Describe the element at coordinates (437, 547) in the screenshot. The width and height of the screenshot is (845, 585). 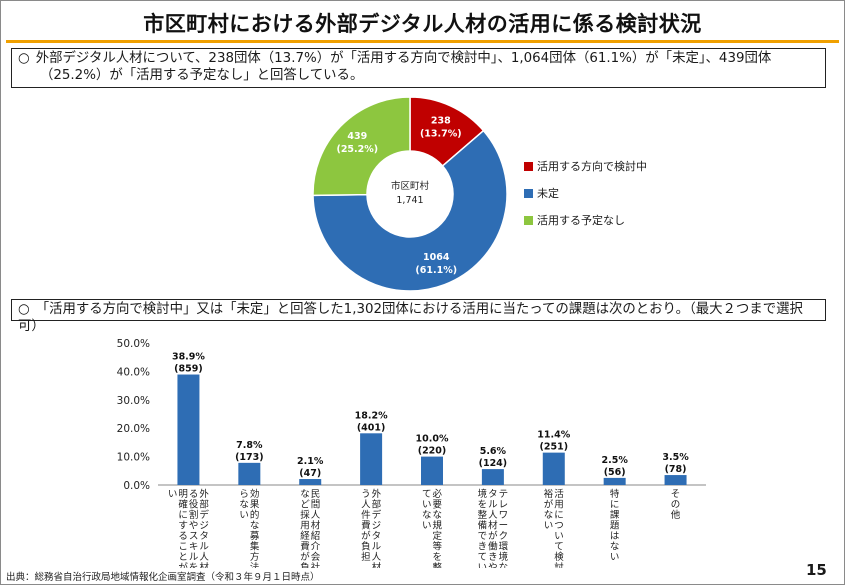
I see `category-label-char: 等` at that location.